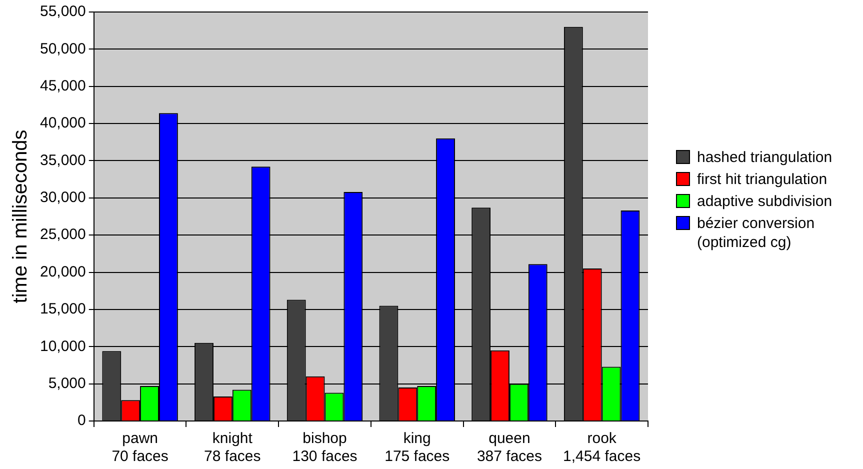  Describe the element at coordinates (764, 201) in the screenshot. I see `legend-label: adaptive subdivision` at that location.